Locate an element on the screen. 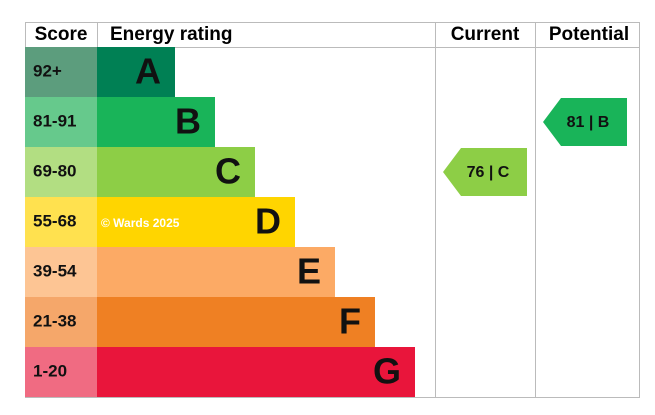  rating-letter: A is located at coordinates (148, 71).